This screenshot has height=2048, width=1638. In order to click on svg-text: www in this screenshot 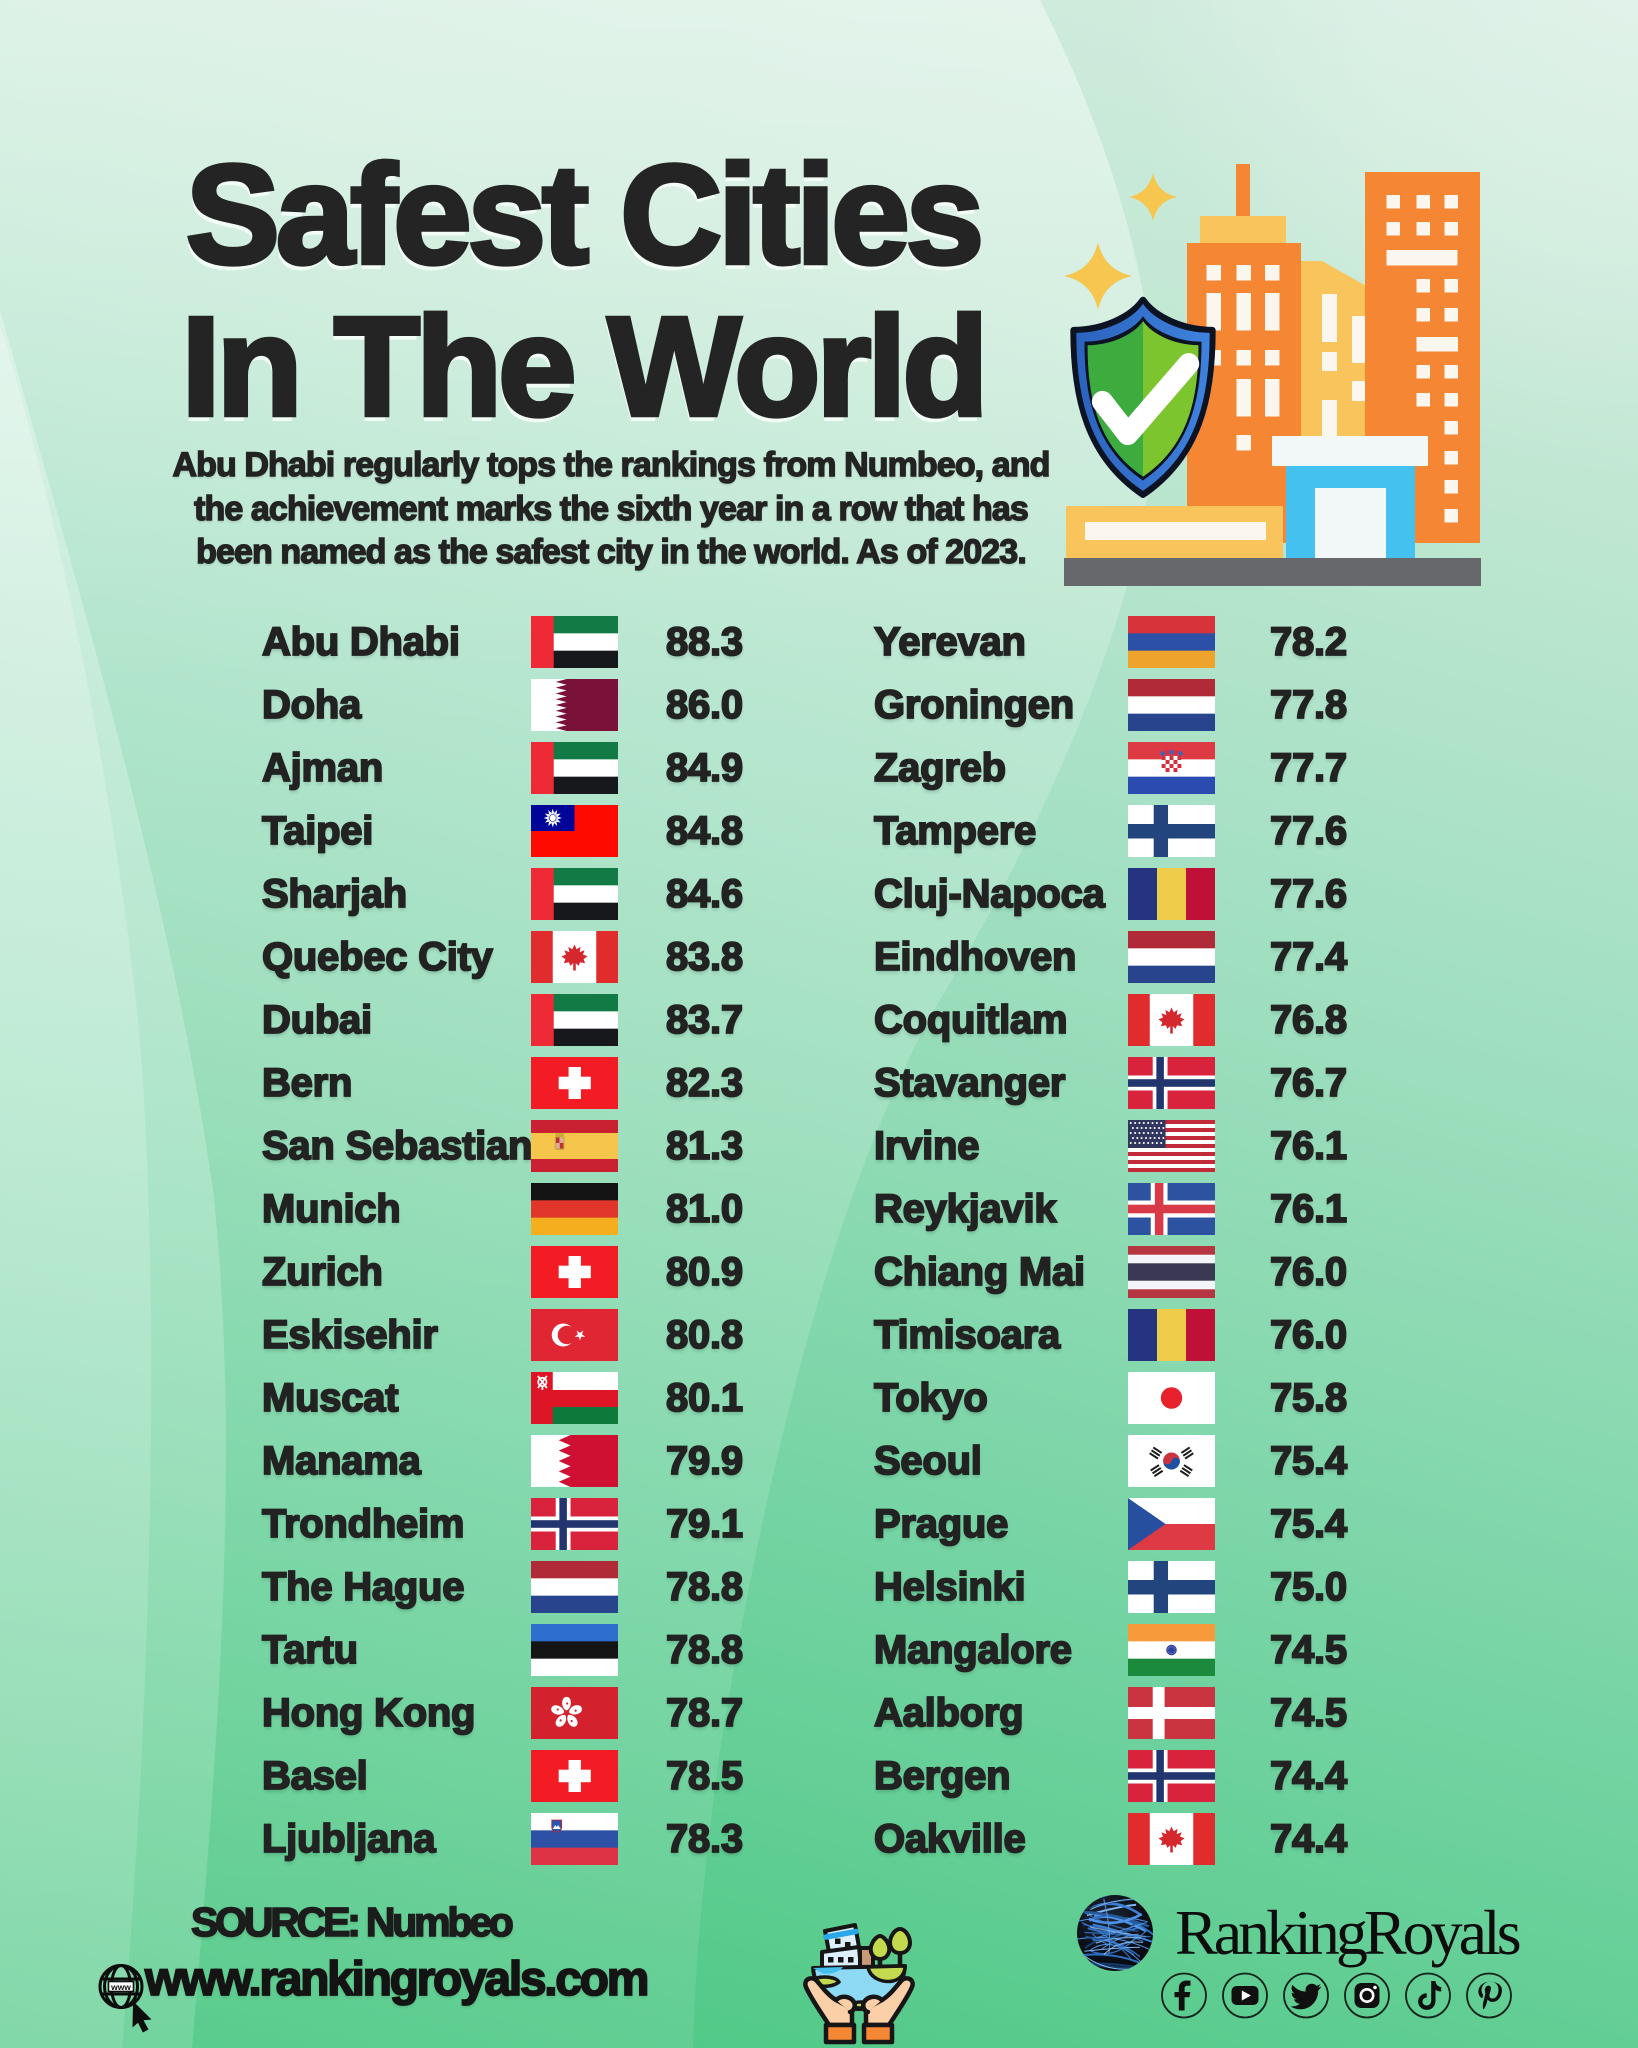, I will do `click(120, 1987)`.